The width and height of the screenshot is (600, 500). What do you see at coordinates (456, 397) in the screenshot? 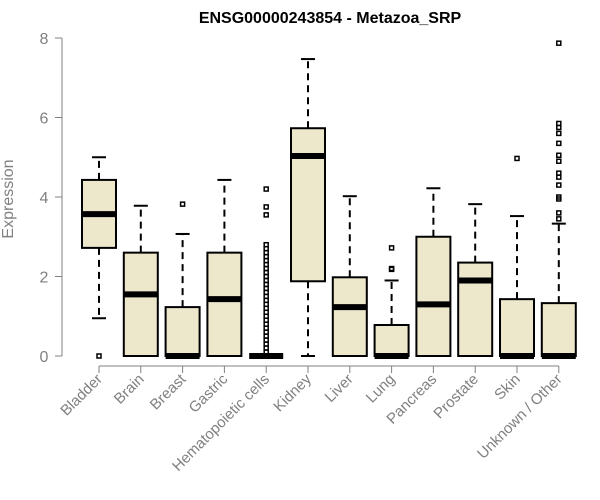
I see `x-tick-label: Prostate` at bounding box center [456, 397].